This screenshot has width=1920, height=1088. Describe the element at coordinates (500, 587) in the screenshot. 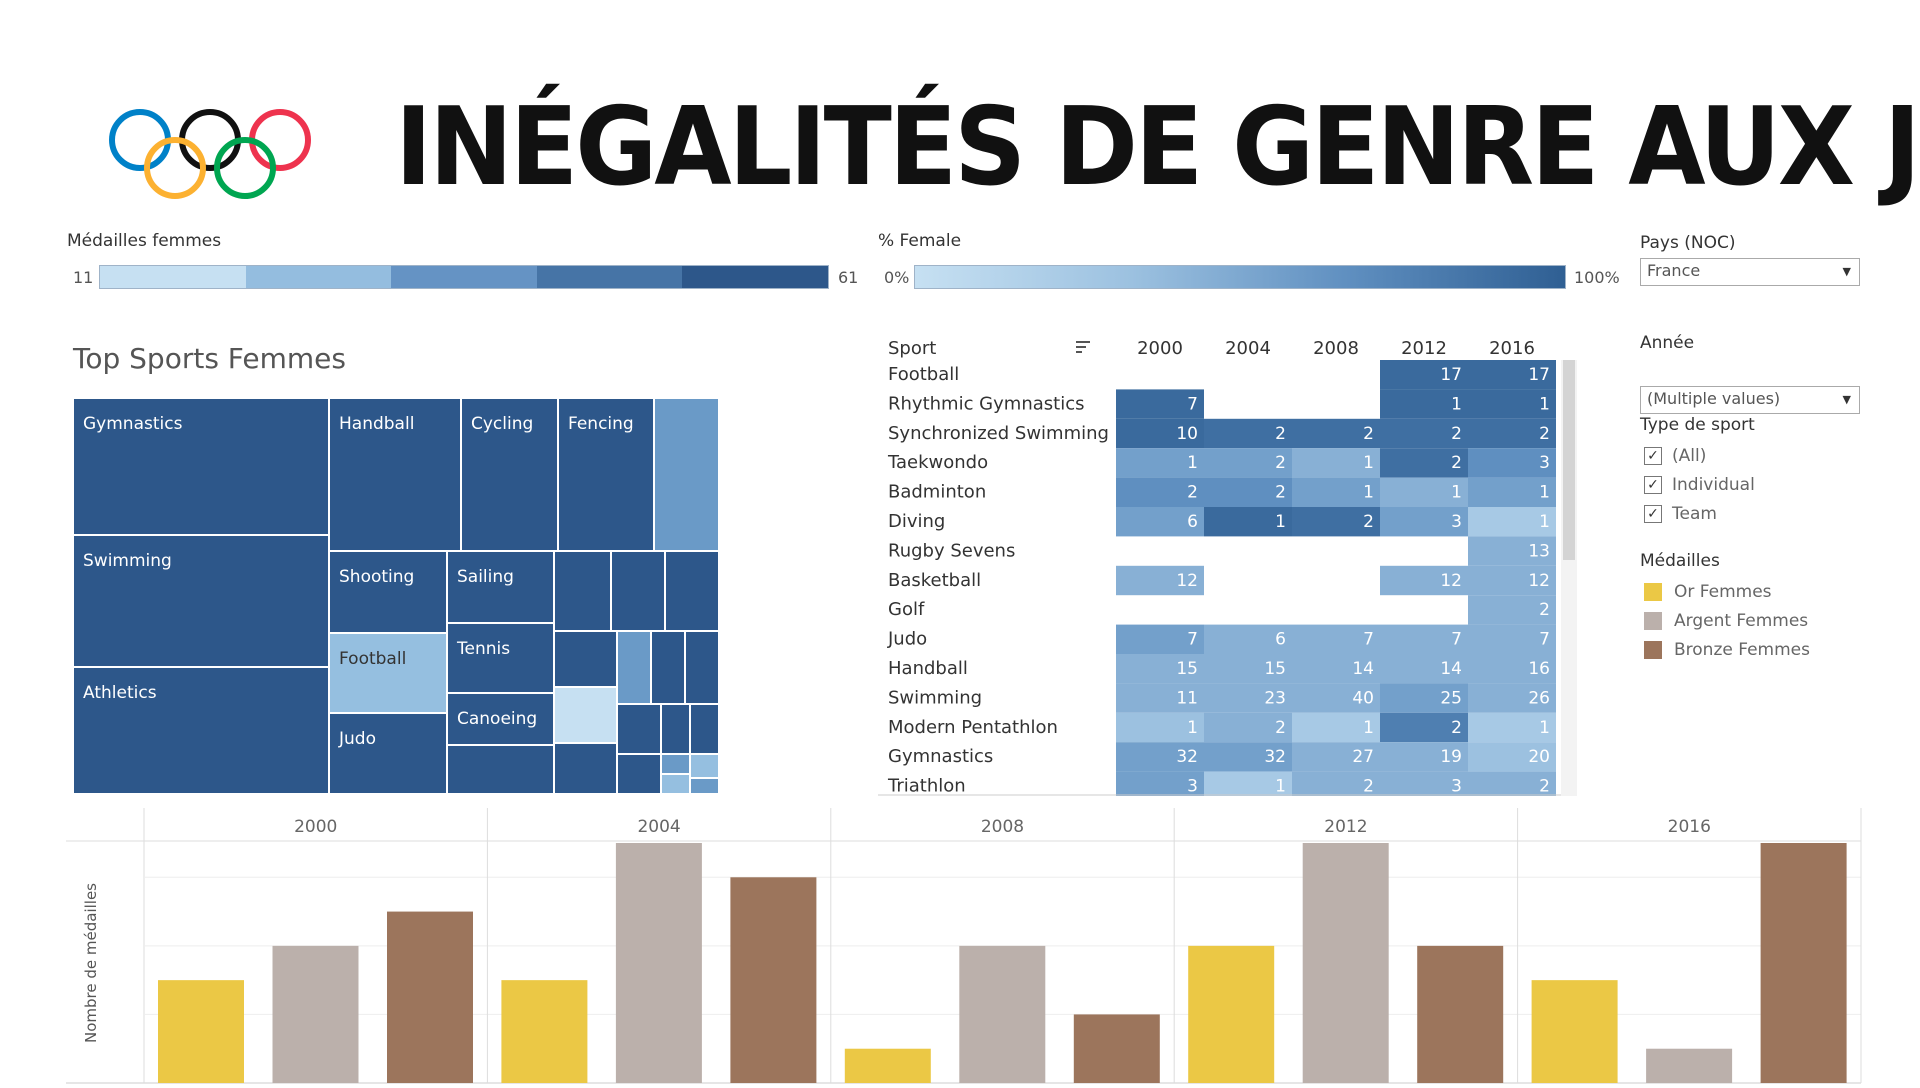

I see `treemap-cell-sailing: Sailing` at that location.